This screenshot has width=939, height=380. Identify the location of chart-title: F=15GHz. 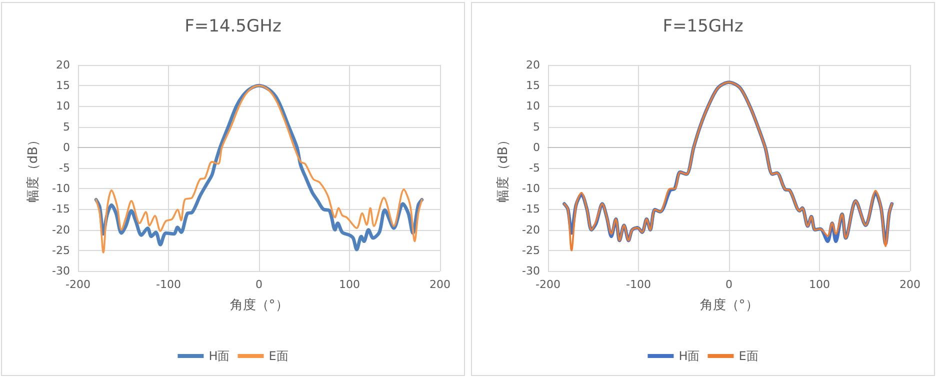
(703, 26).